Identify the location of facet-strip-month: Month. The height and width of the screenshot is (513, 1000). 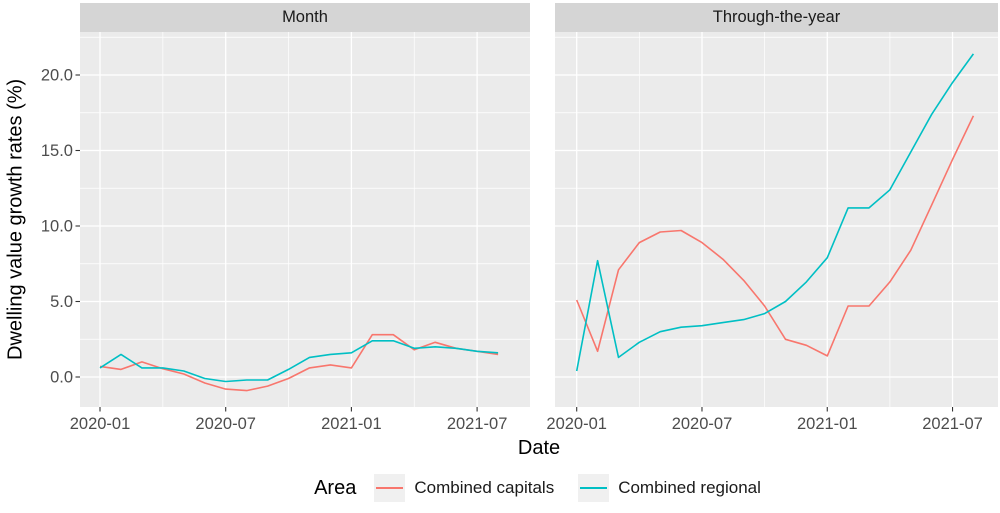
(305, 17).